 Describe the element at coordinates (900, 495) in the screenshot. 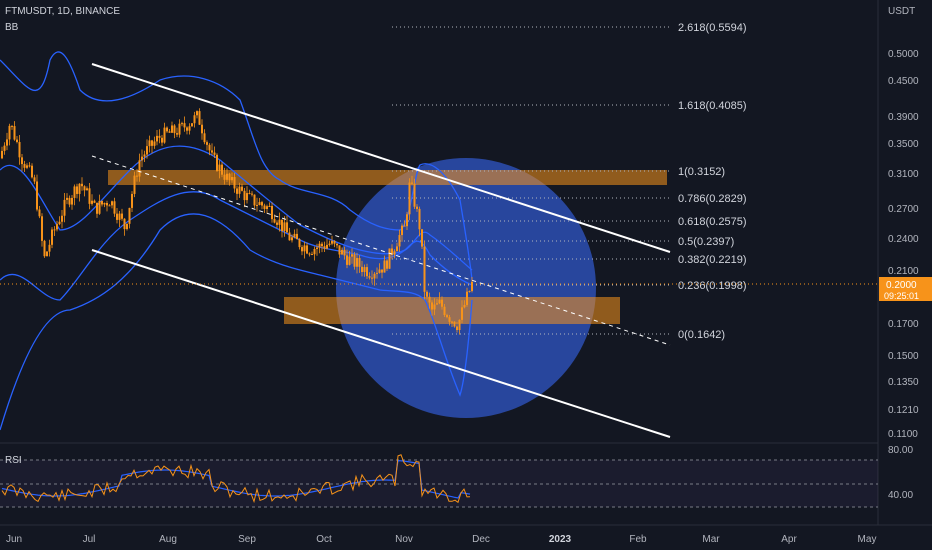

I see `rsi-tick-40: 40.00` at that location.